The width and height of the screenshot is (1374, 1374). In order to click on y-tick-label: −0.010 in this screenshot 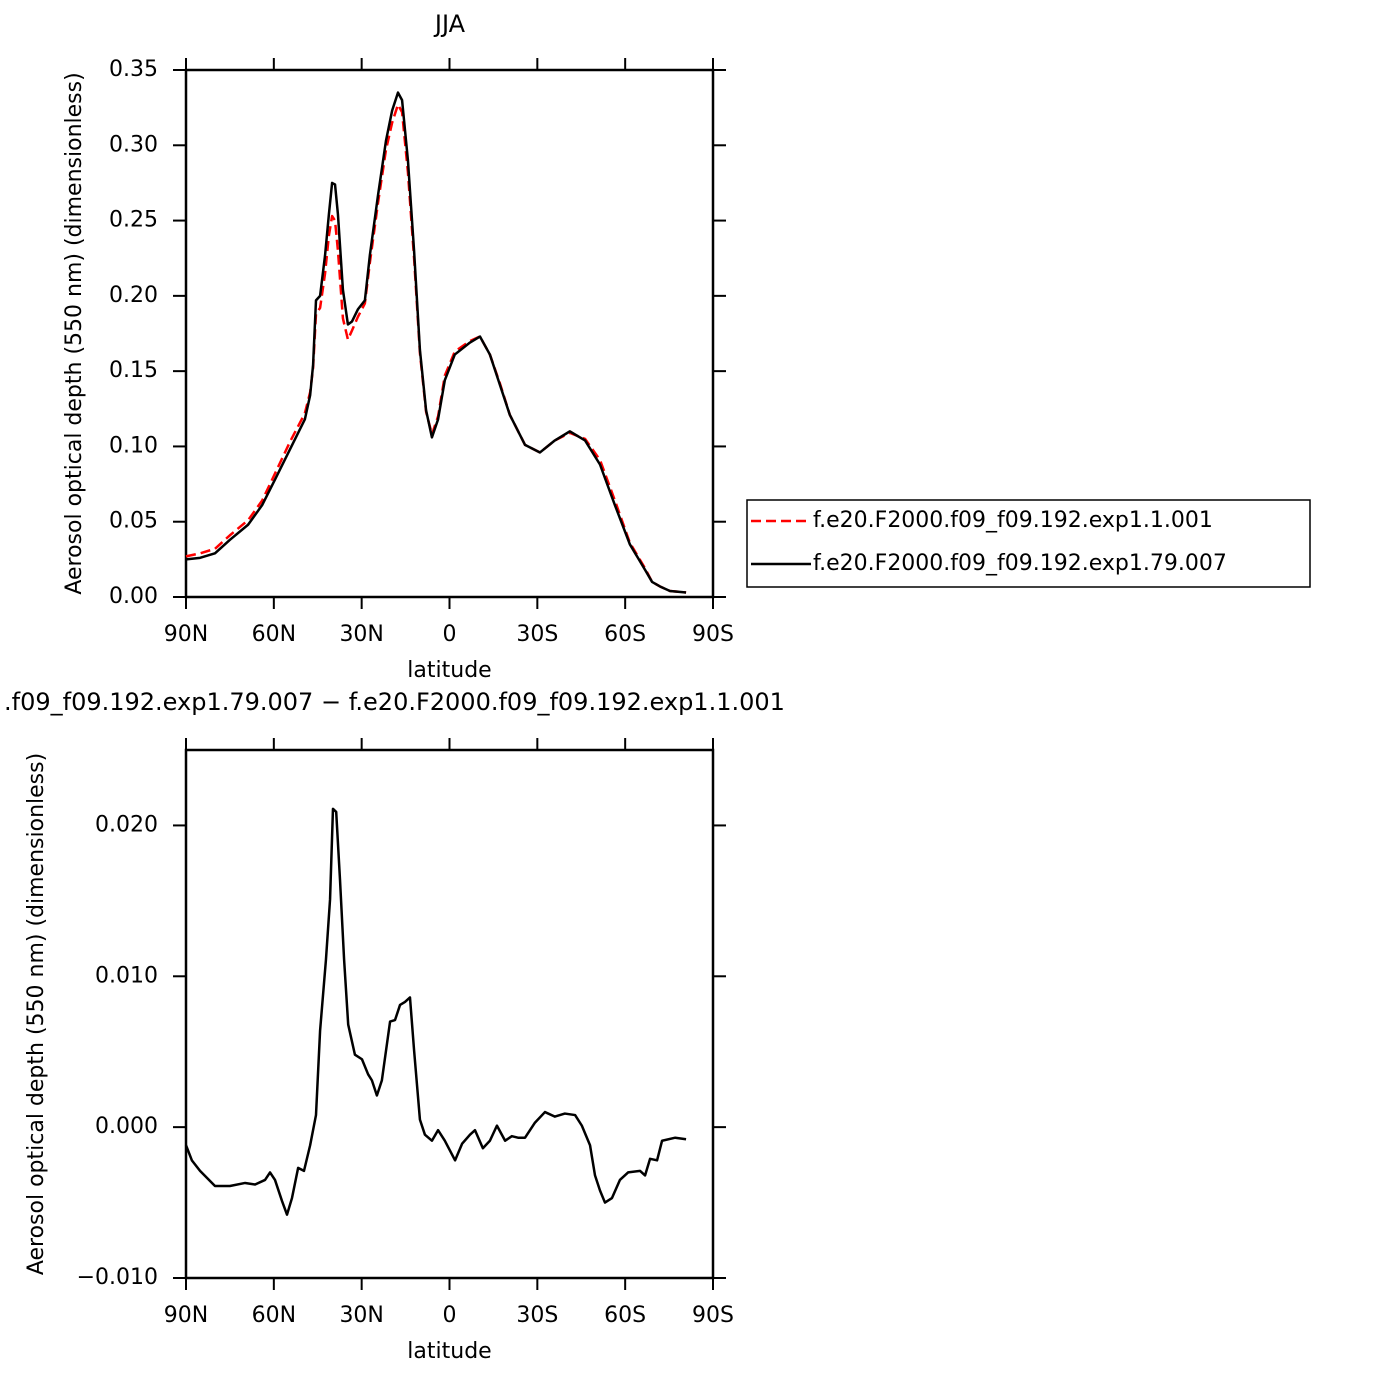, I will do `click(117, 1277)`.